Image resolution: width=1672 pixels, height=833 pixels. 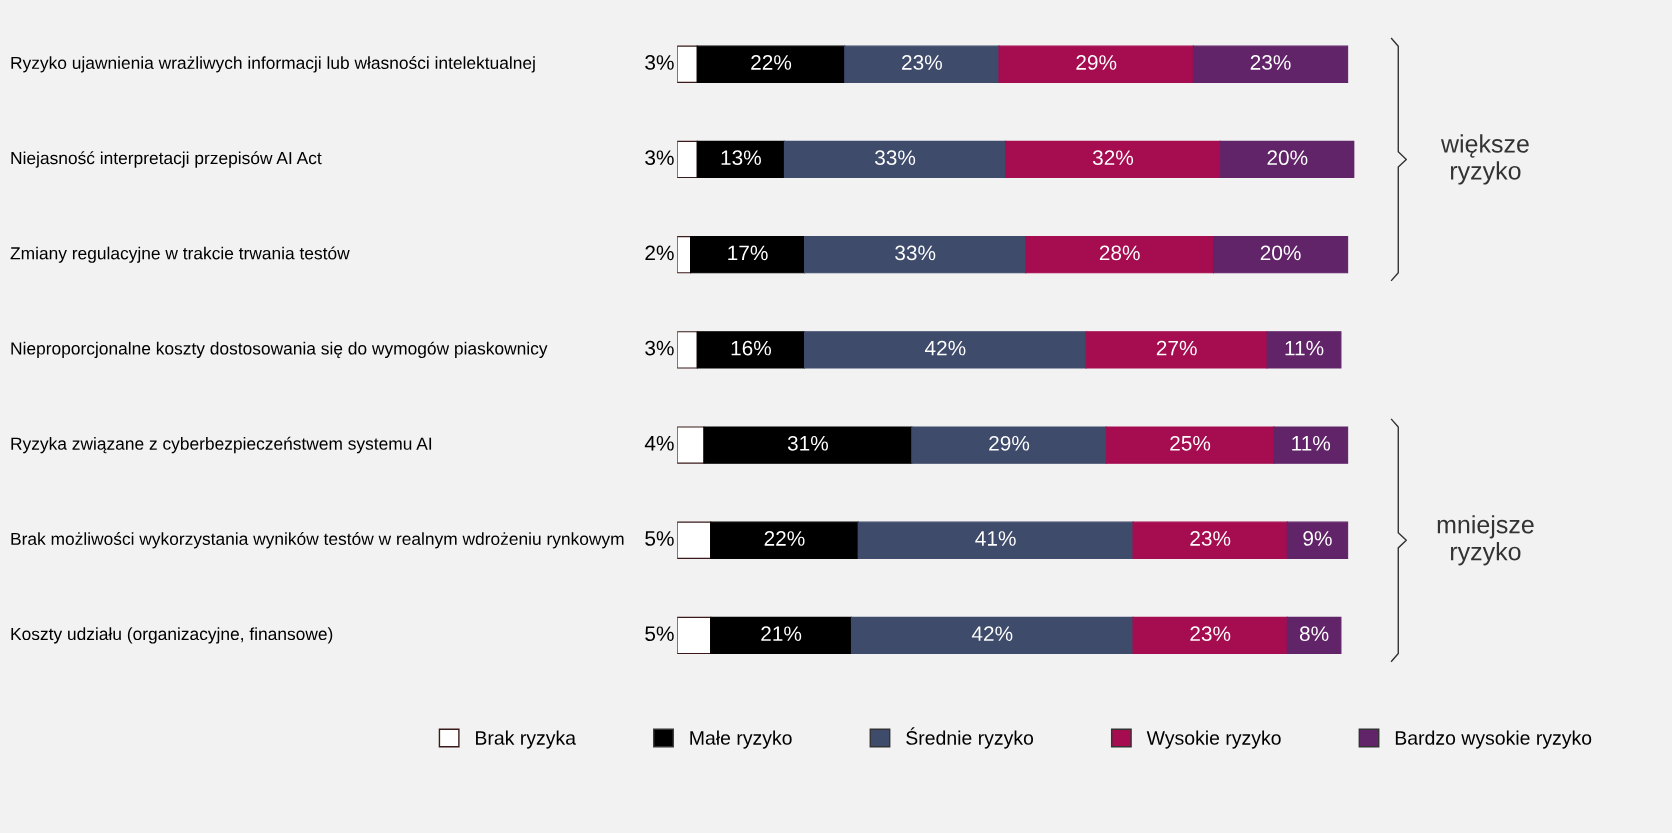 What do you see at coordinates (1213, 739) in the screenshot?
I see `legend-label: Wysokie ryzyko` at bounding box center [1213, 739].